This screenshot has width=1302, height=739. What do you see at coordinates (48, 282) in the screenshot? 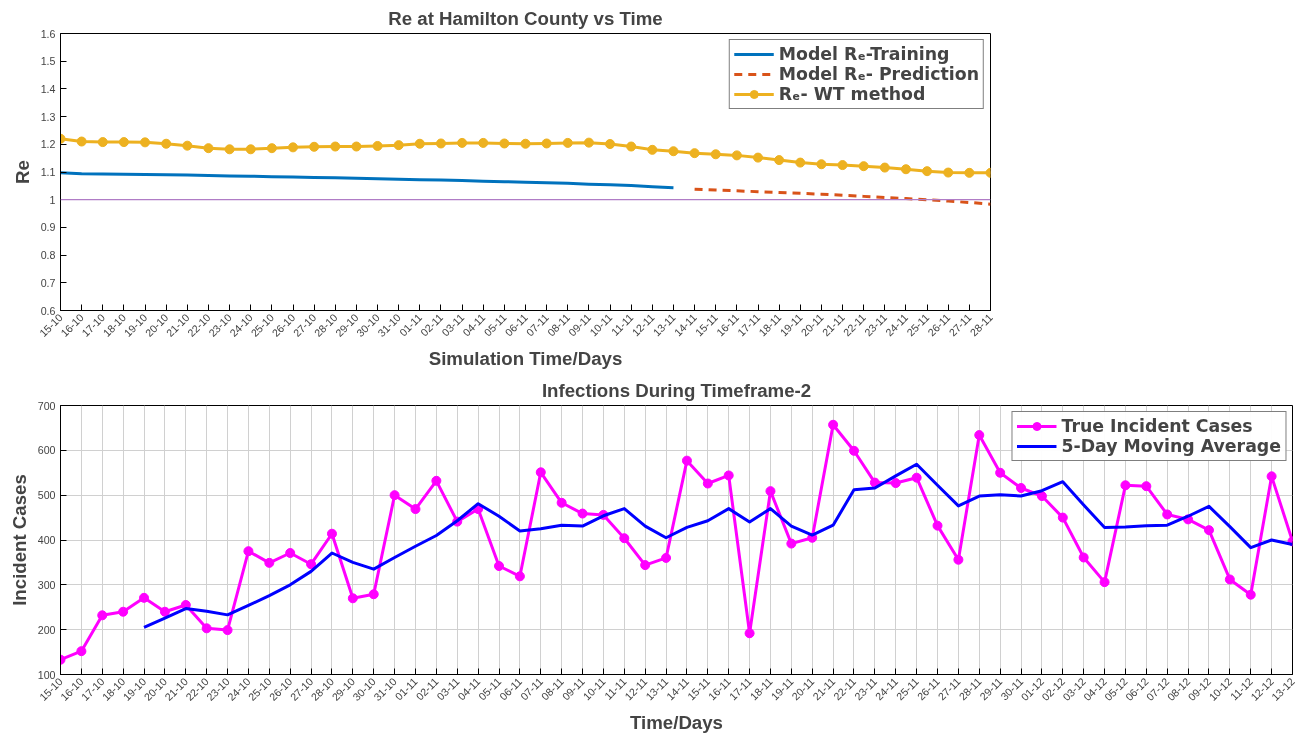
I see `y-tick-label: 0.7` at bounding box center [48, 282].